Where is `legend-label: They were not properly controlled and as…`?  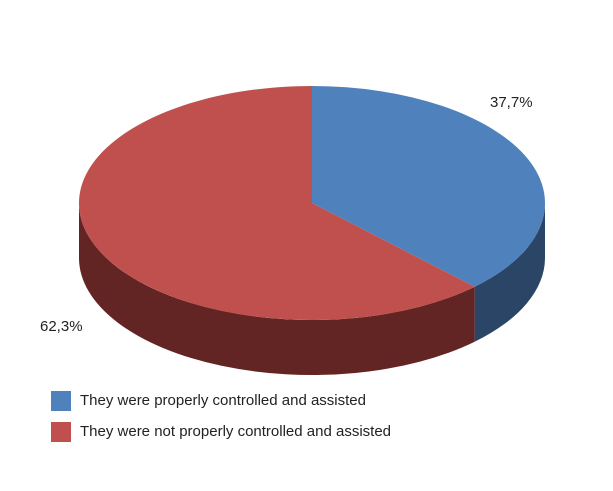 legend-label: They were not properly controlled and as… is located at coordinates (235, 431).